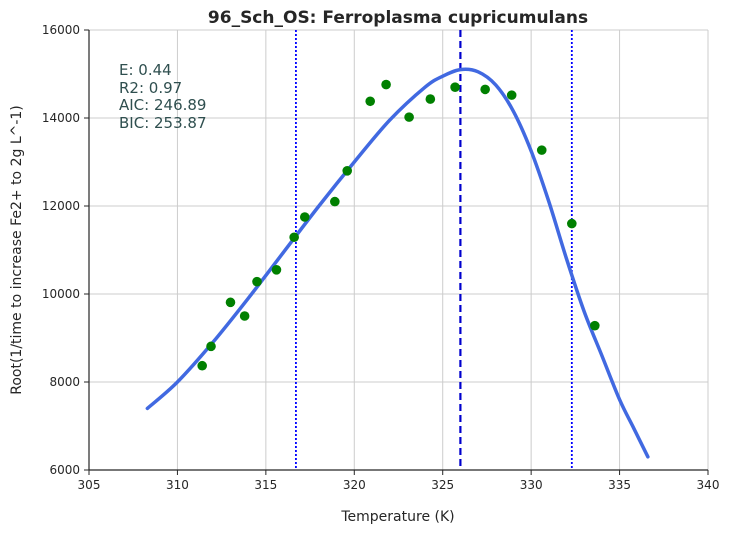  Describe the element at coordinates (177, 485) in the screenshot. I see `x-tick-label: 310` at that location.